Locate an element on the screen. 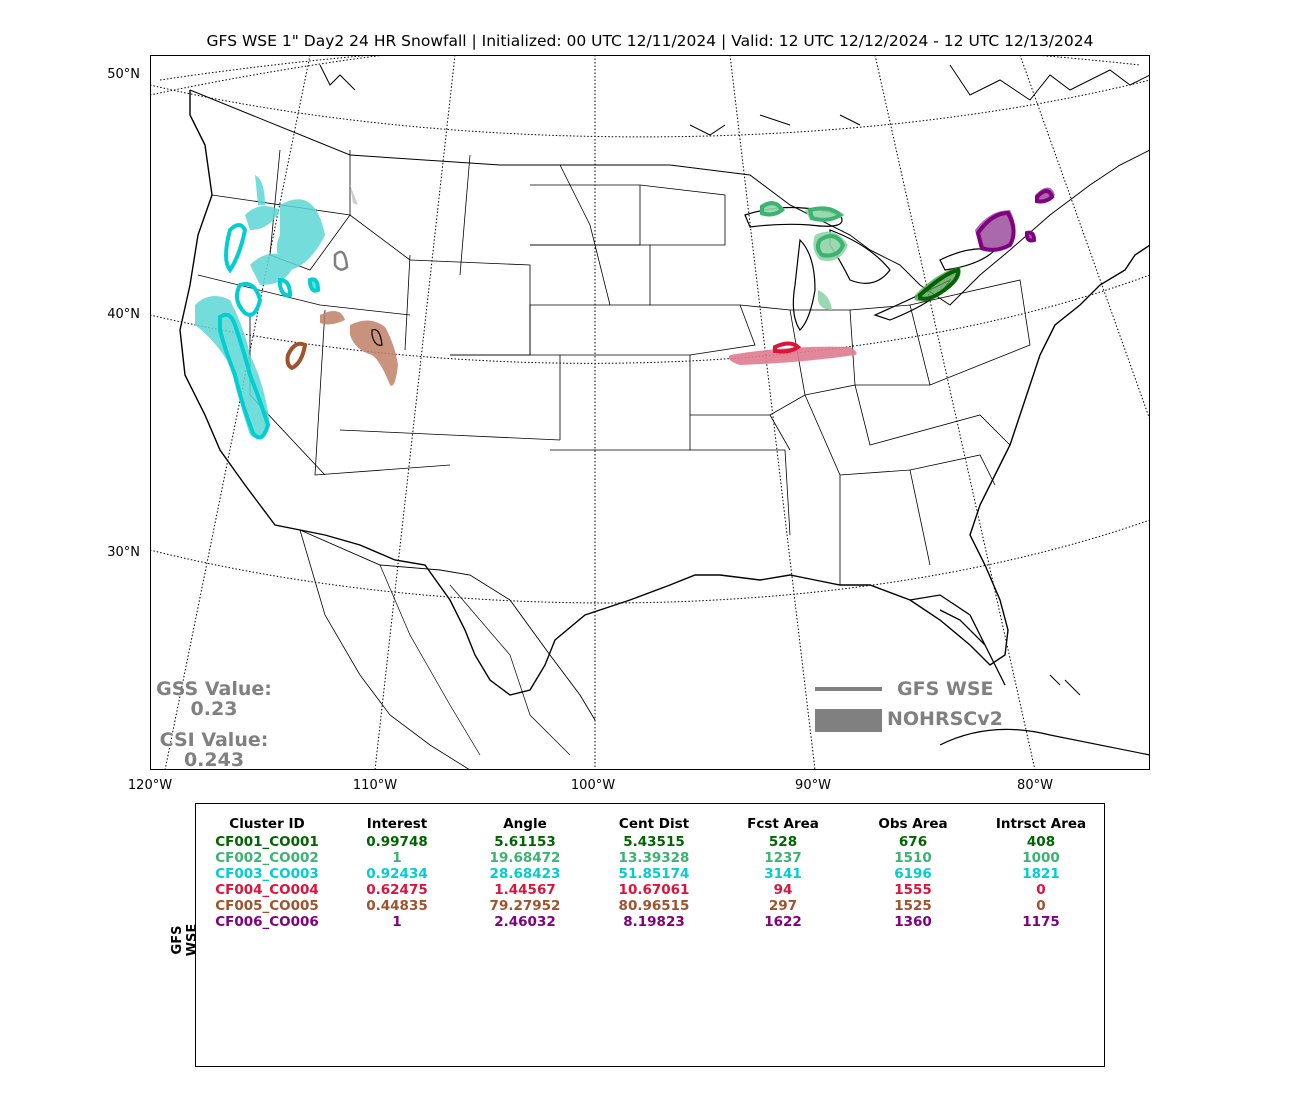  lat-label-40n: 40°N is located at coordinates (123, 314).